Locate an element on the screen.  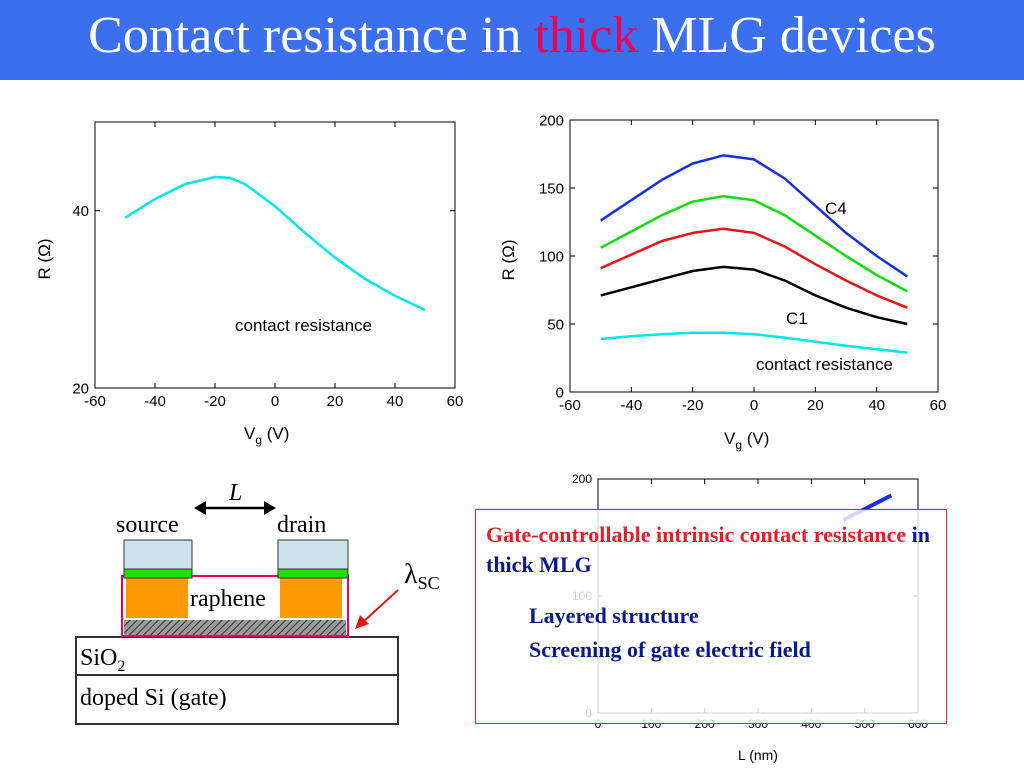
title-highlight: thick is located at coordinates (586, 35).